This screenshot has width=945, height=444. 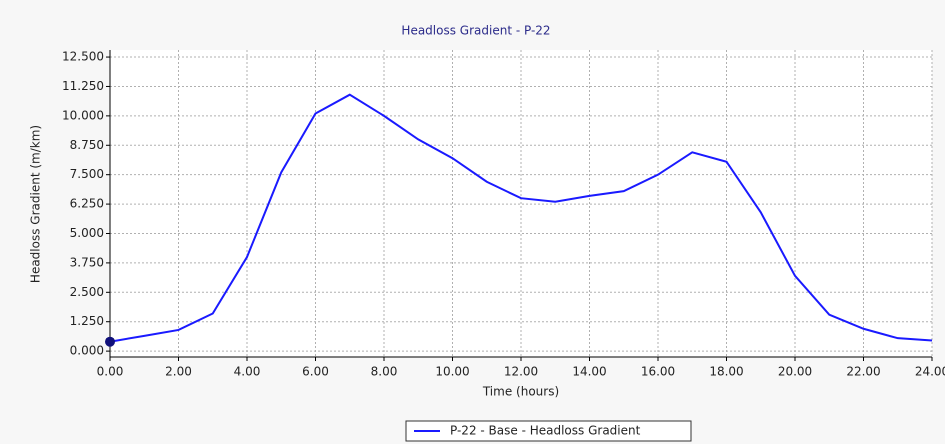 What do you see at coordinates (658, 372) in the screenshot?
I see `x-tick-label: 16.00` at bounding box center [658, 372].